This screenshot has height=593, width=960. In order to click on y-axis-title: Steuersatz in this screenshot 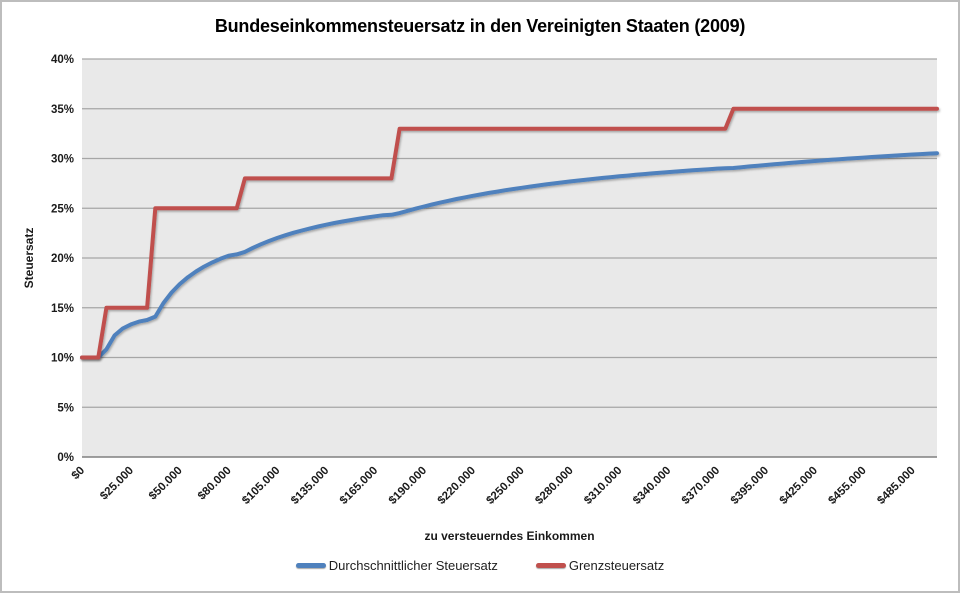, I will do `click(29, 258)`.